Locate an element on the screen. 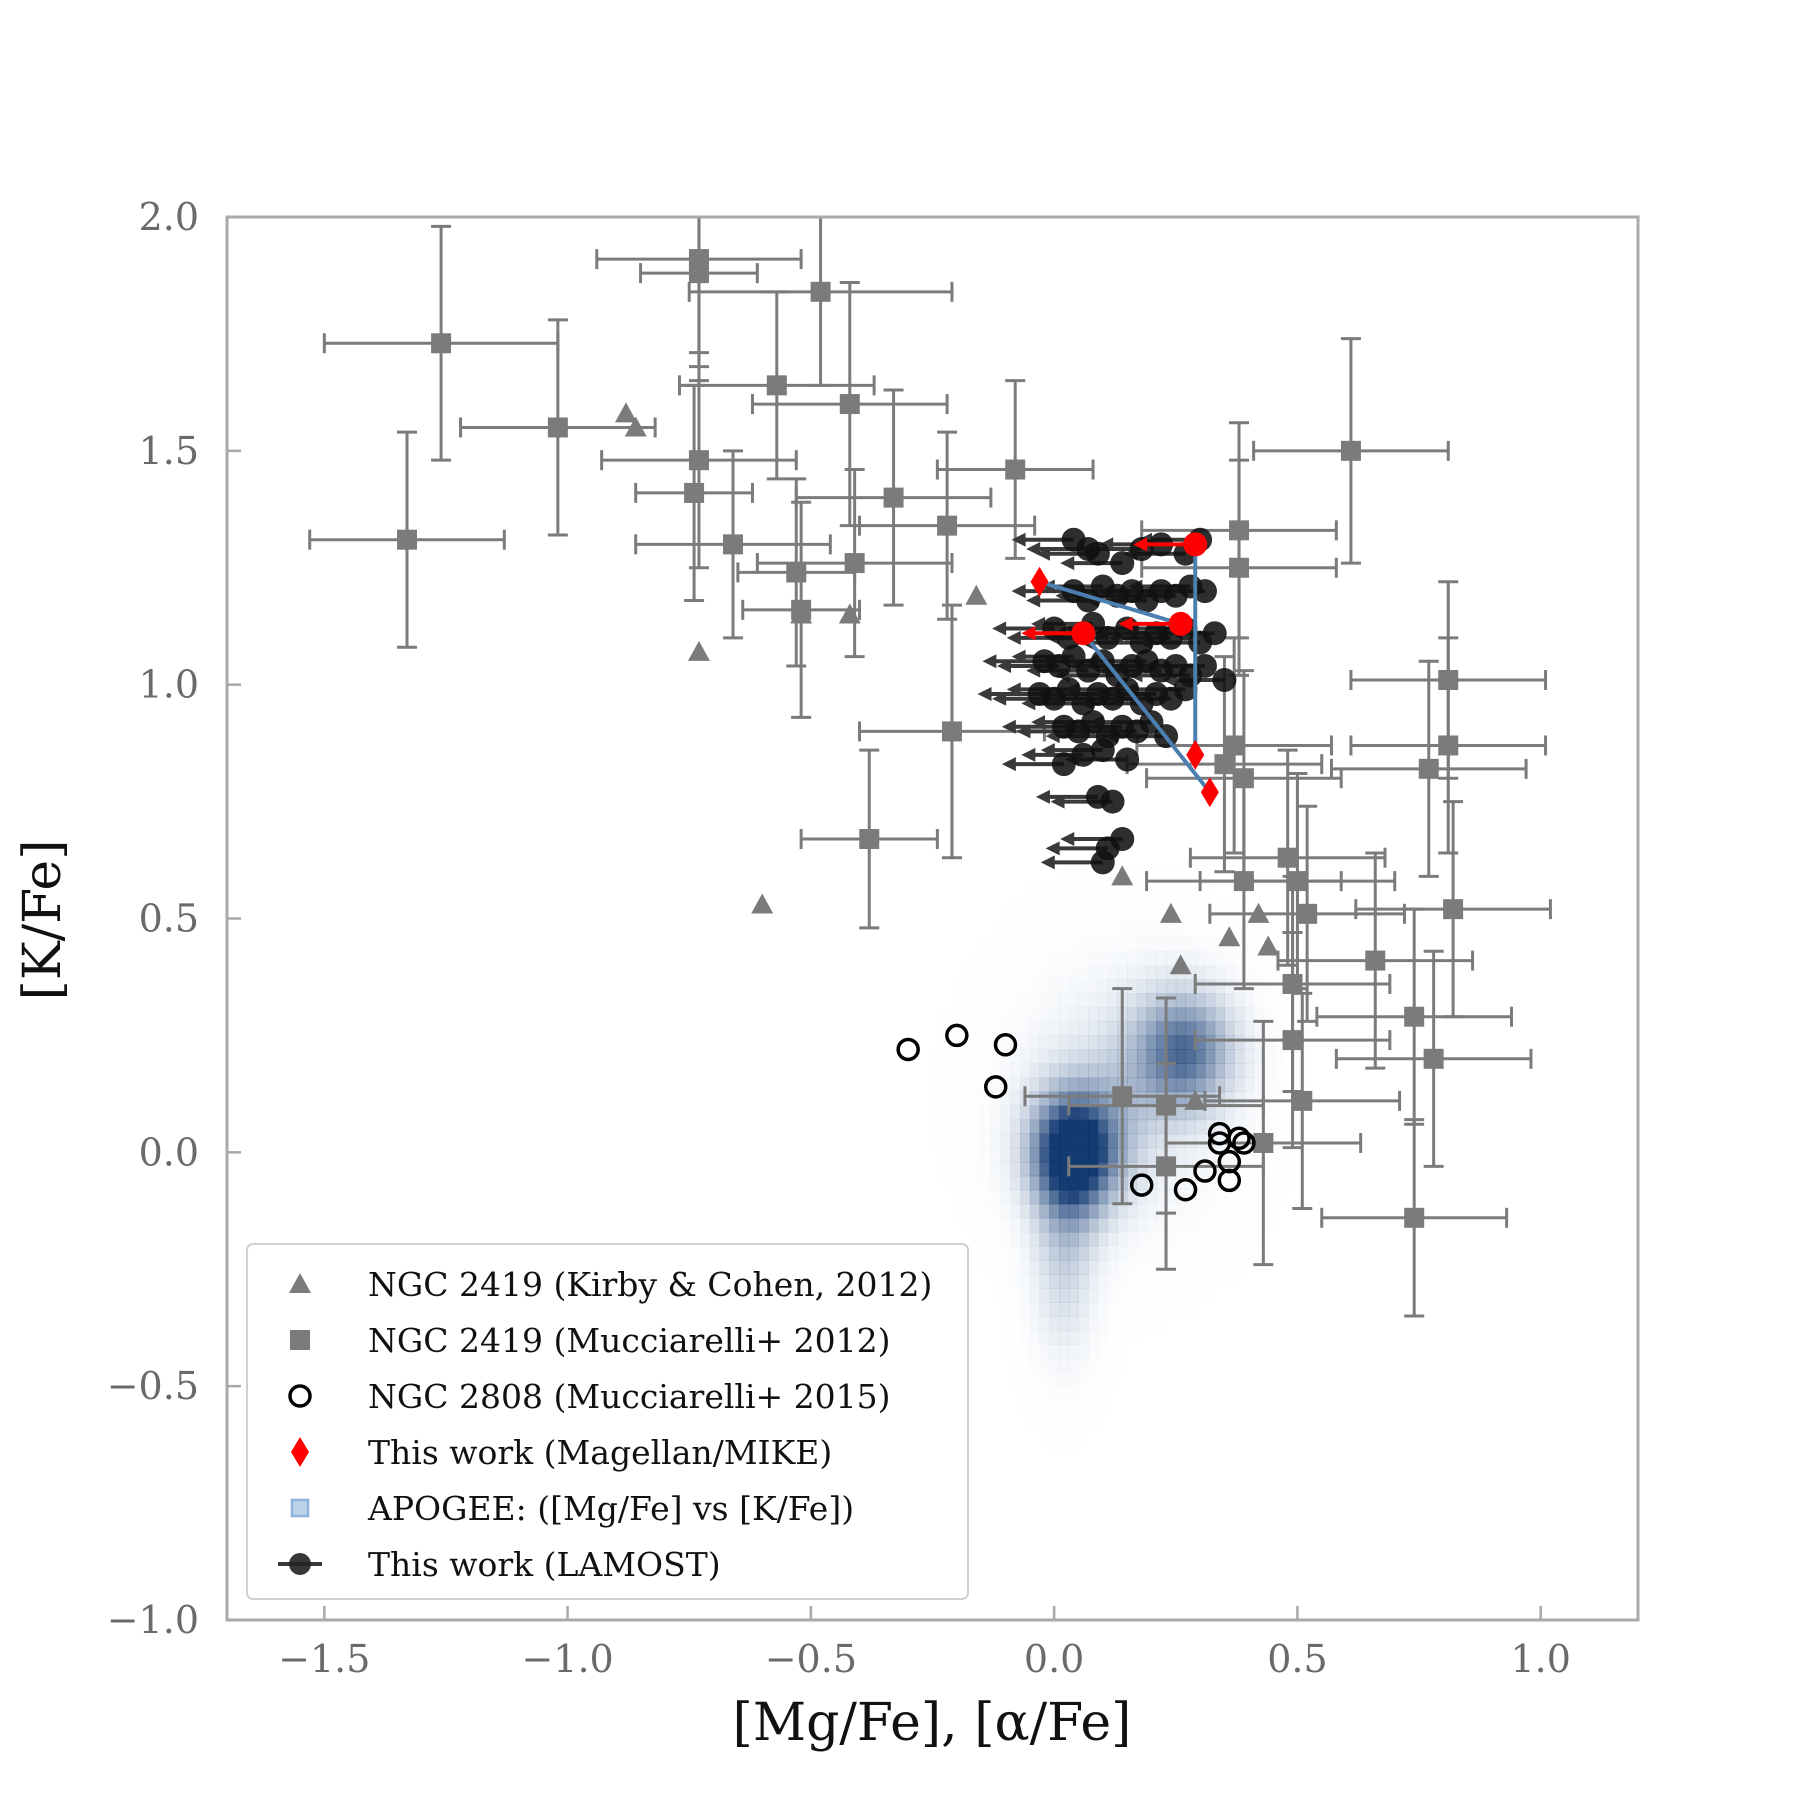 Image resolution: width=1800 pixels, height=1805 pixels. y-tick-label: −1.0 is located at coordinates (153, 1620).